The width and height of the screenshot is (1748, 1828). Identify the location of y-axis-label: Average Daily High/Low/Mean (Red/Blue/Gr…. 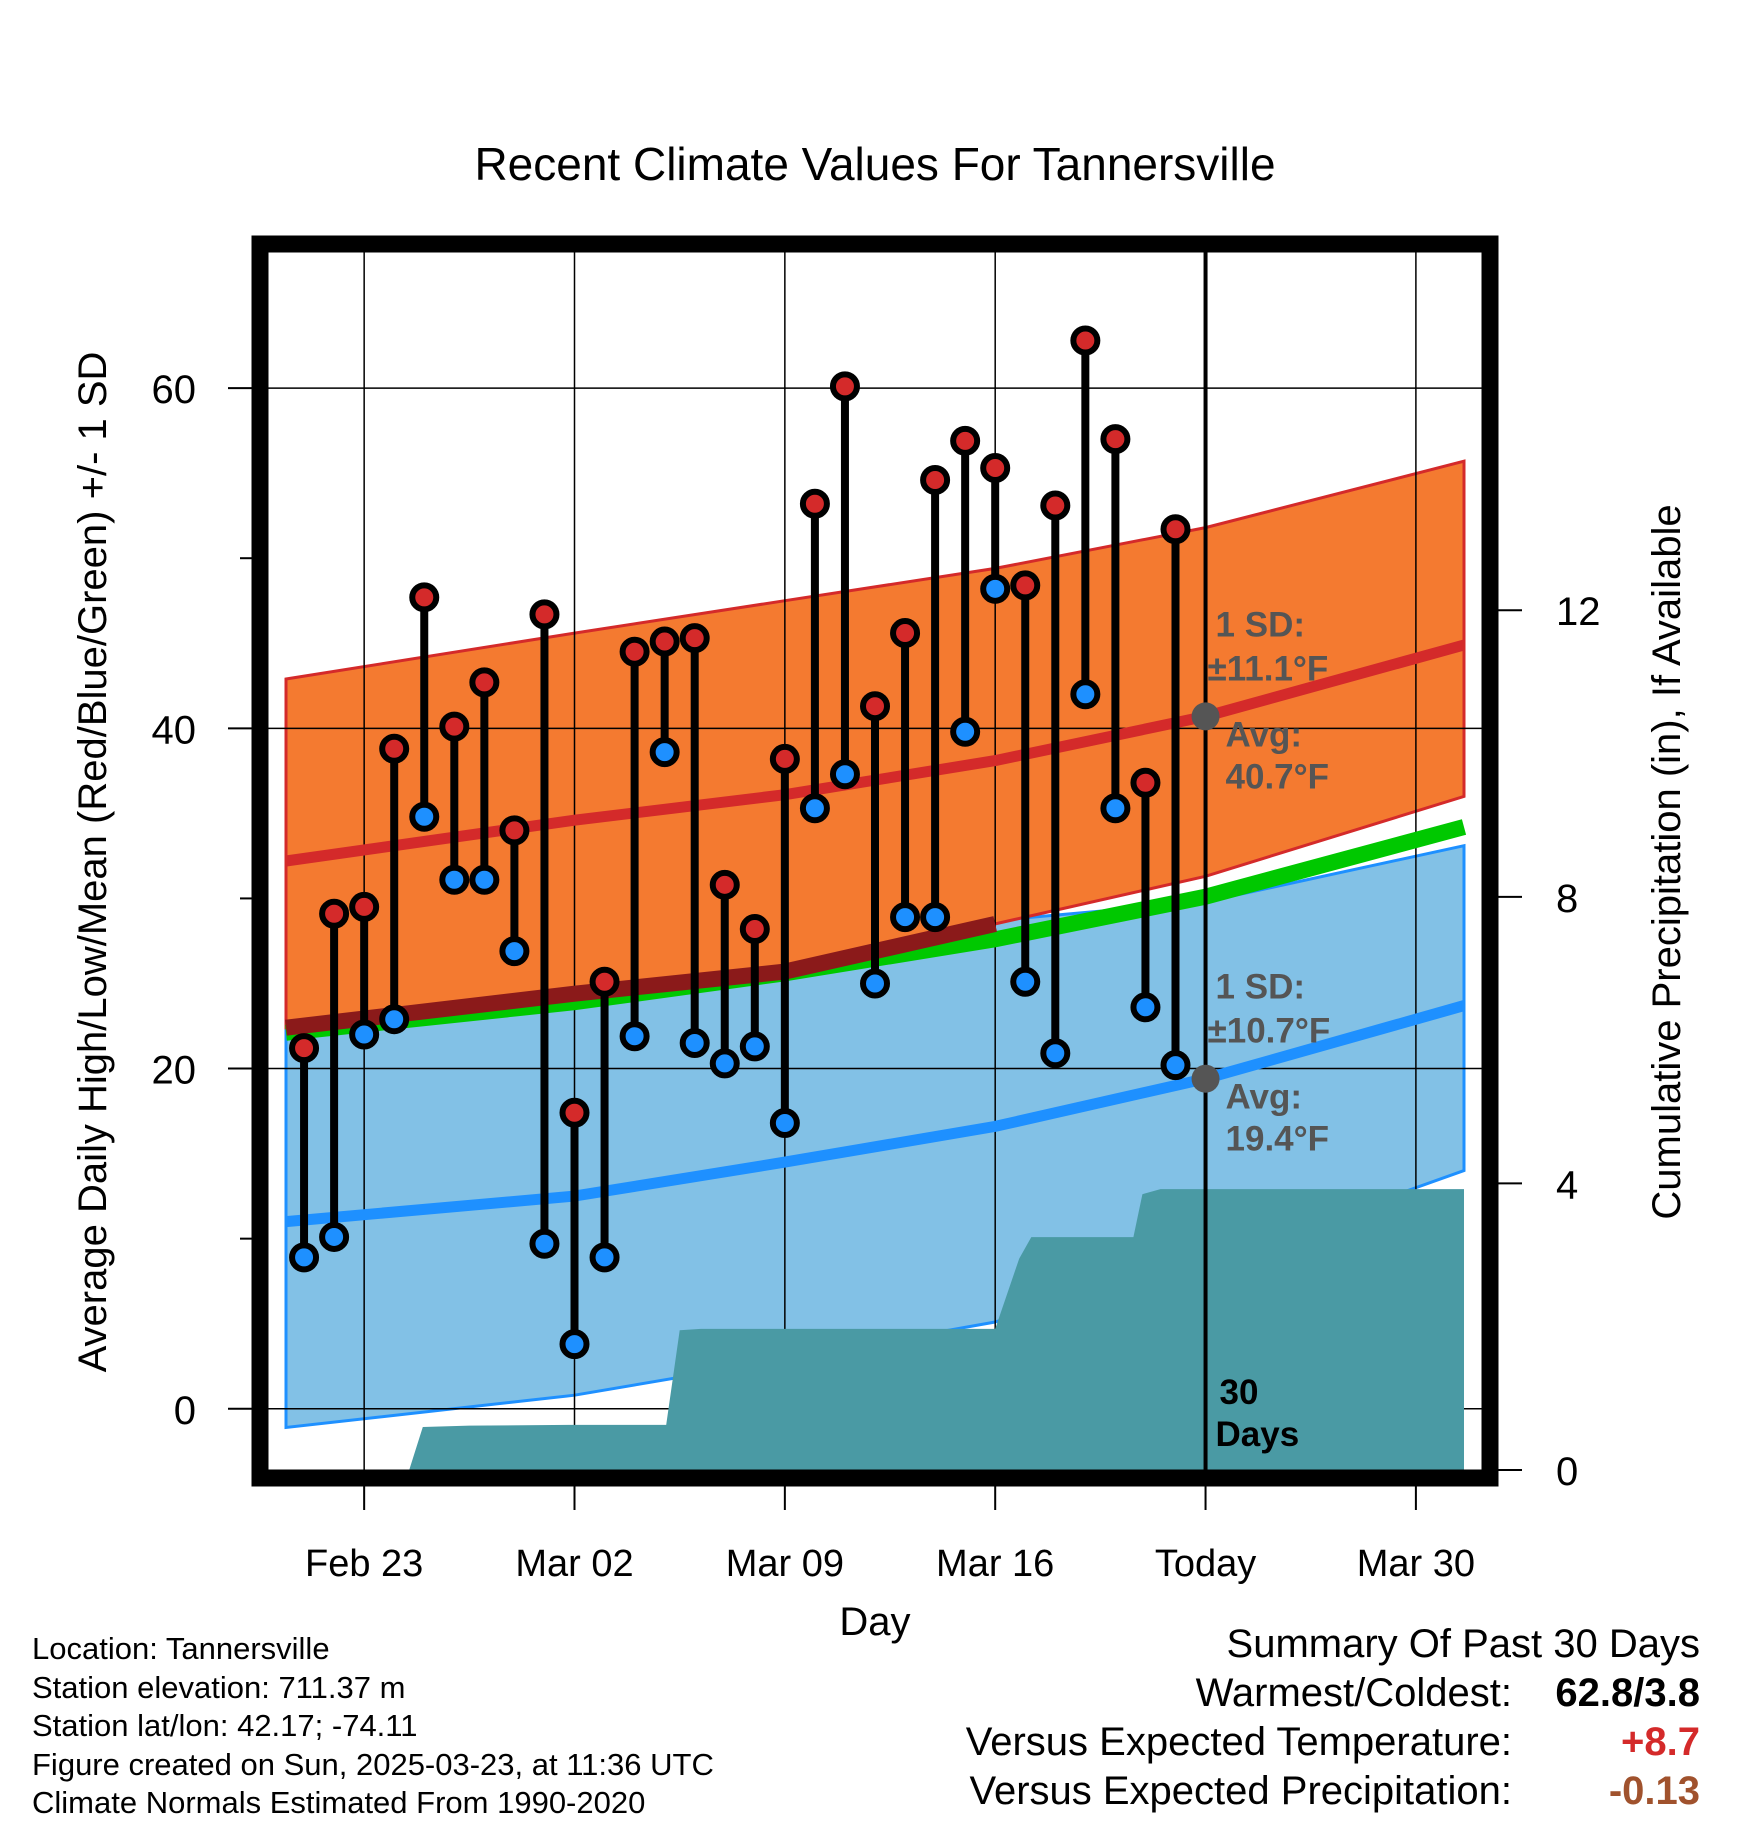
(93, 862).